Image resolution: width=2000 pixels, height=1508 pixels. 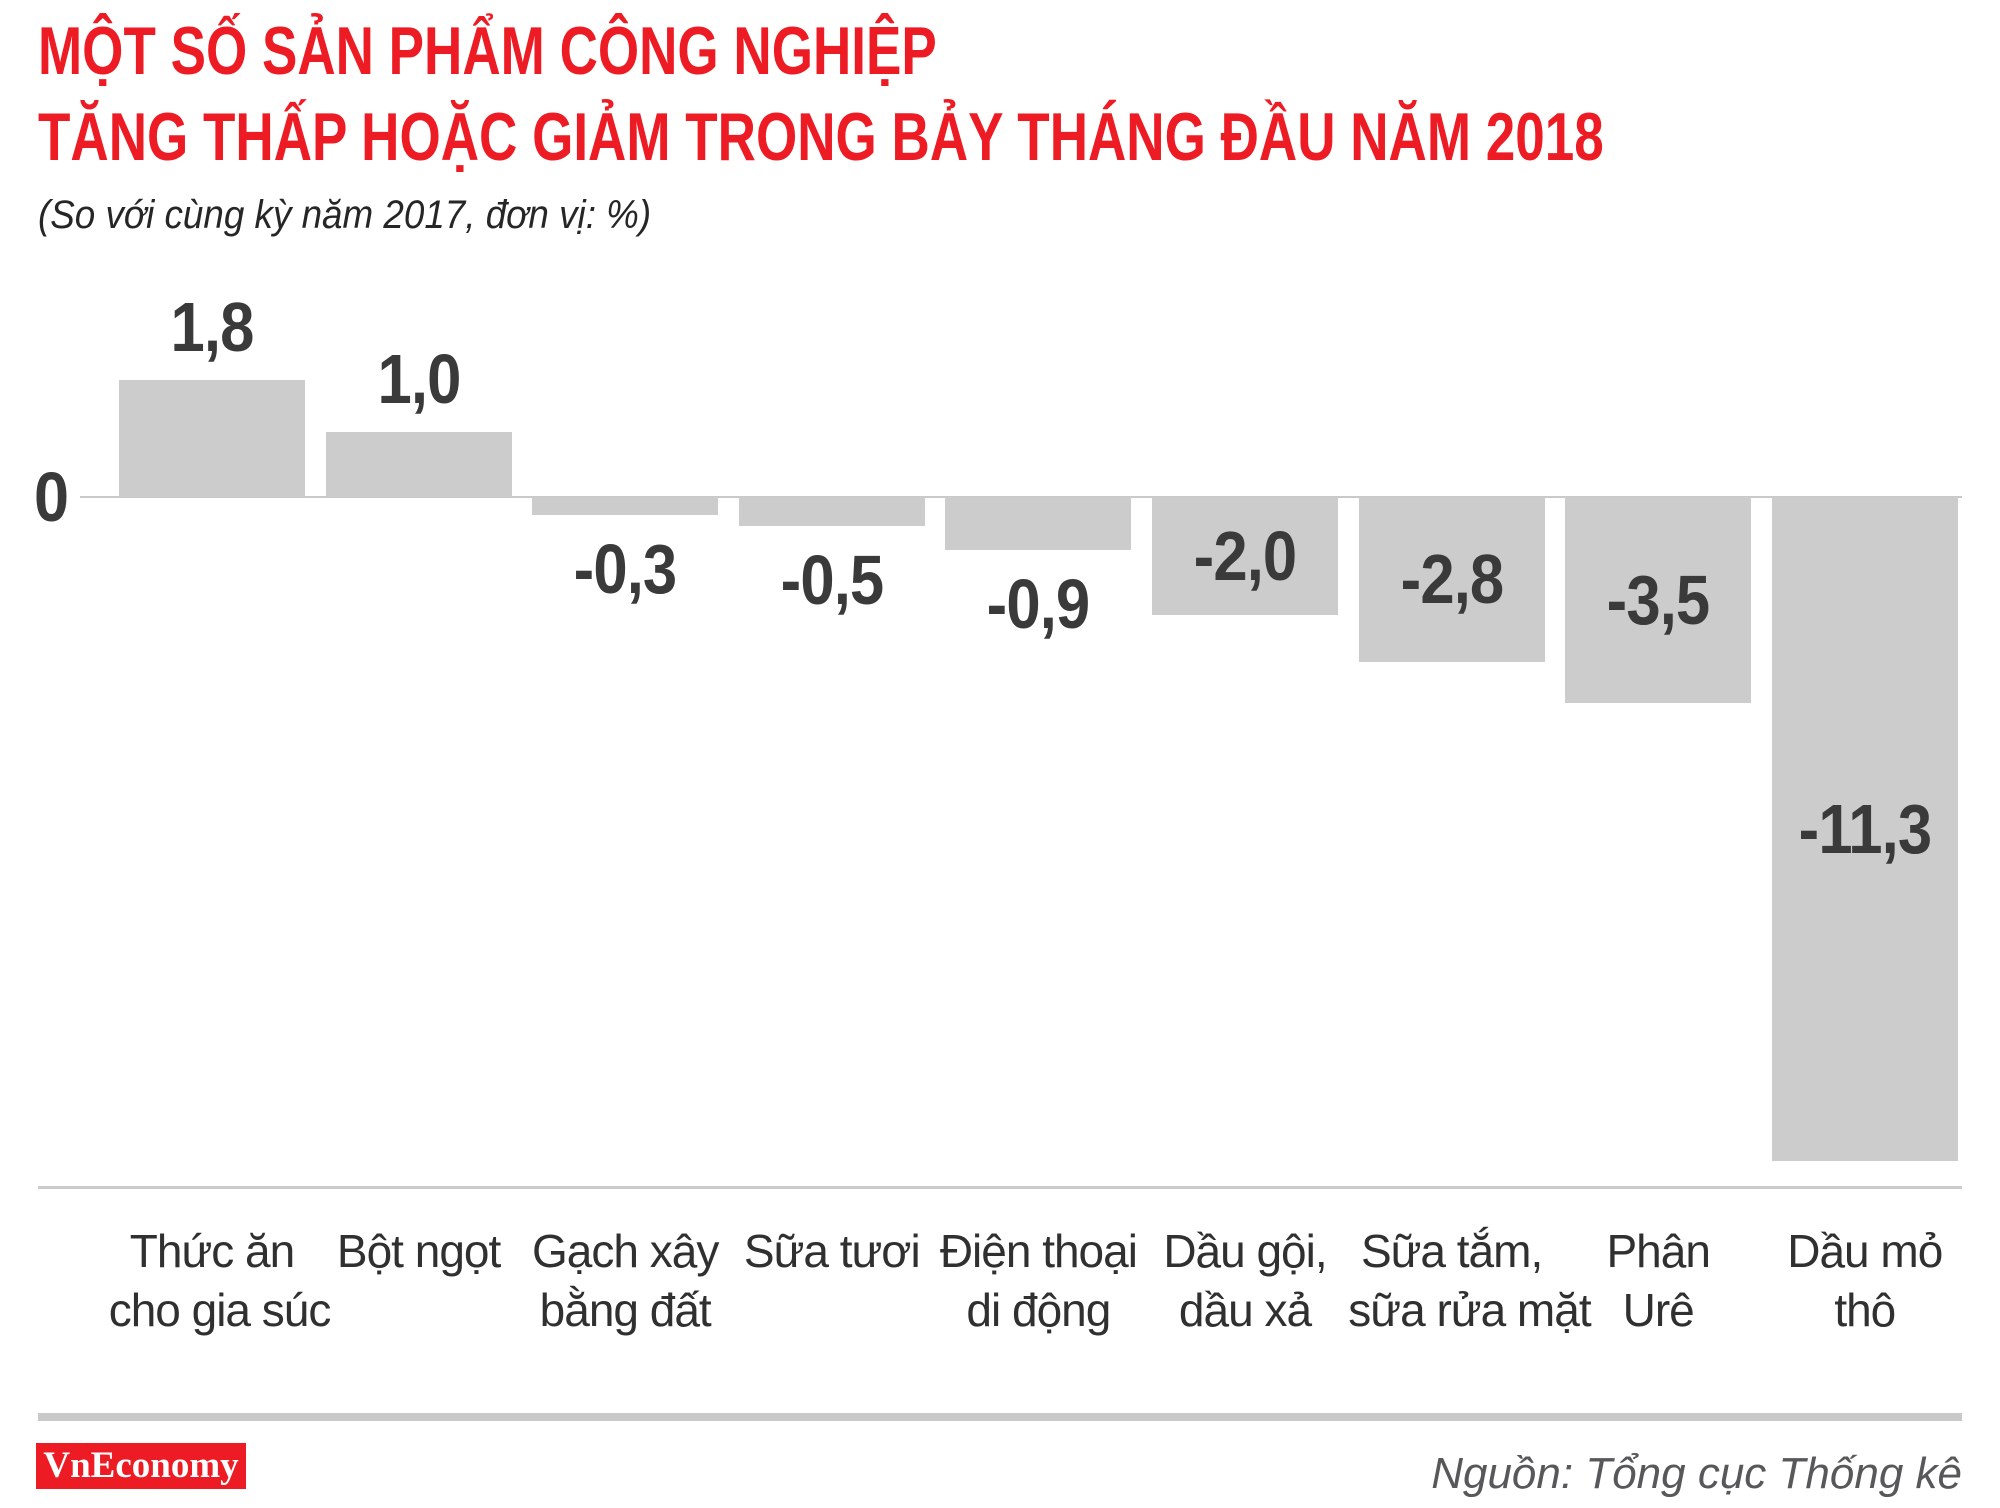 What do you see at coordinates (1245, 1251) in the screenshot?
I see `x-axis-label-line: Dầu gội,` at bounding box center [1245, 1251].